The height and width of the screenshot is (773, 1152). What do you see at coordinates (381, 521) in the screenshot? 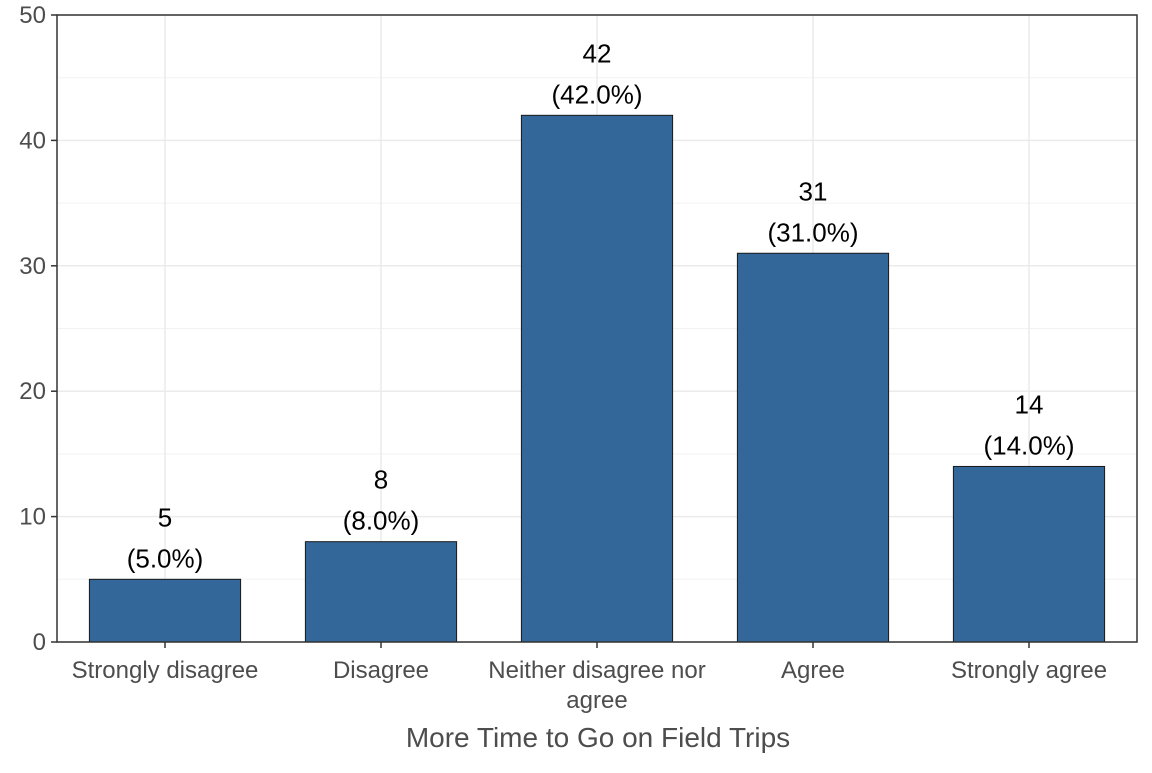
I see `data-label-percent: (8.0%)` at bounding box center [381, 521].